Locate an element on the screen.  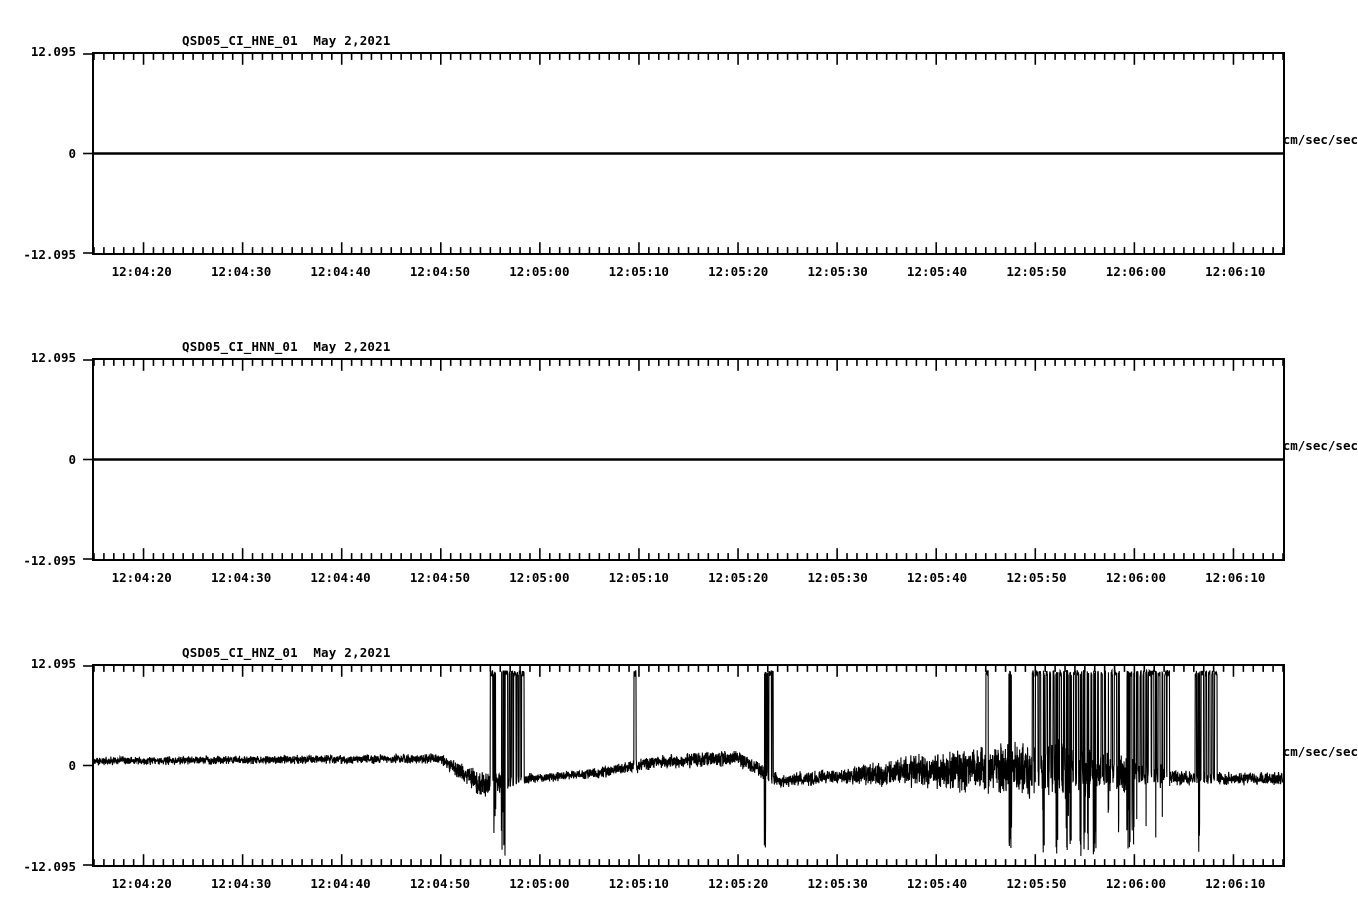
panel-title: QSD05_CI_HNZ_01 May 2,2021 is located at coordinates (286, 652).